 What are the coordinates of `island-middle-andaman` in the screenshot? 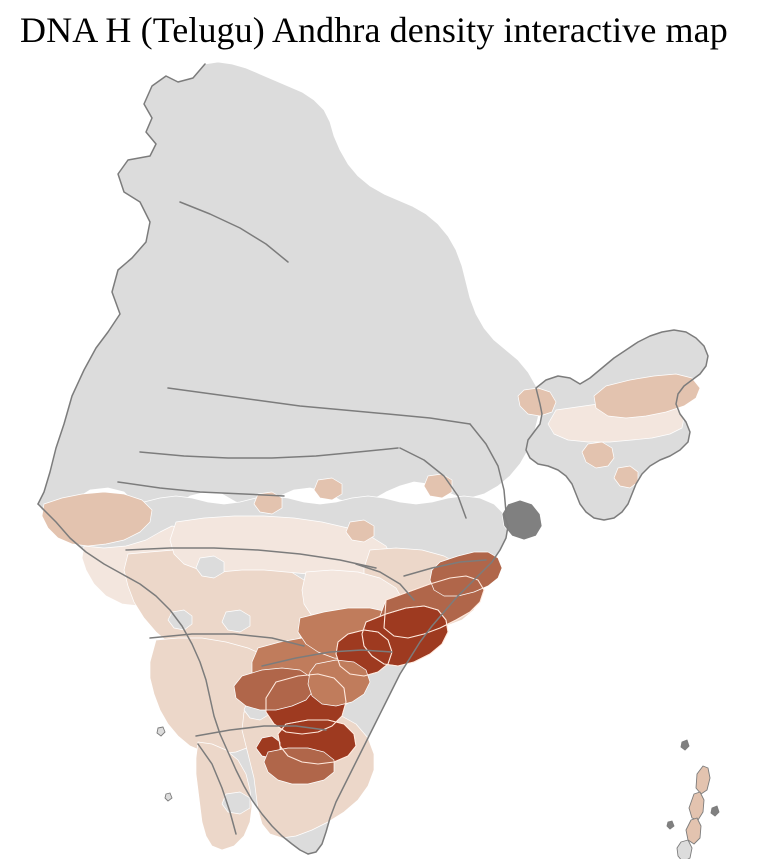 It's located at (696, 806).